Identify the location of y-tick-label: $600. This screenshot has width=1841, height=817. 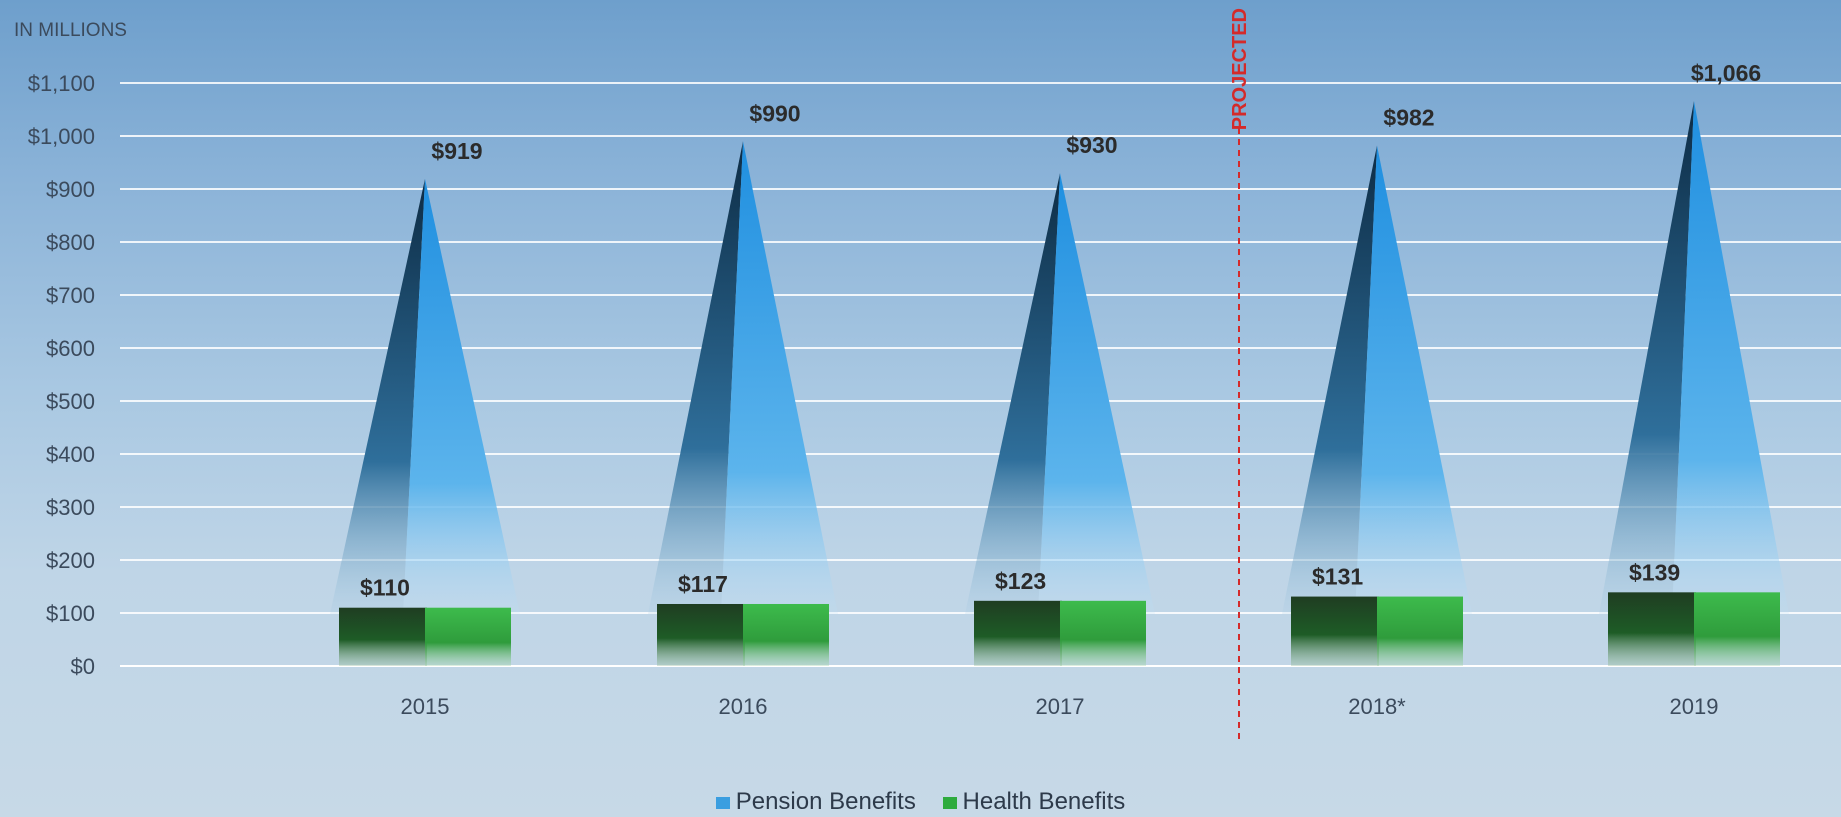
(70, 348).